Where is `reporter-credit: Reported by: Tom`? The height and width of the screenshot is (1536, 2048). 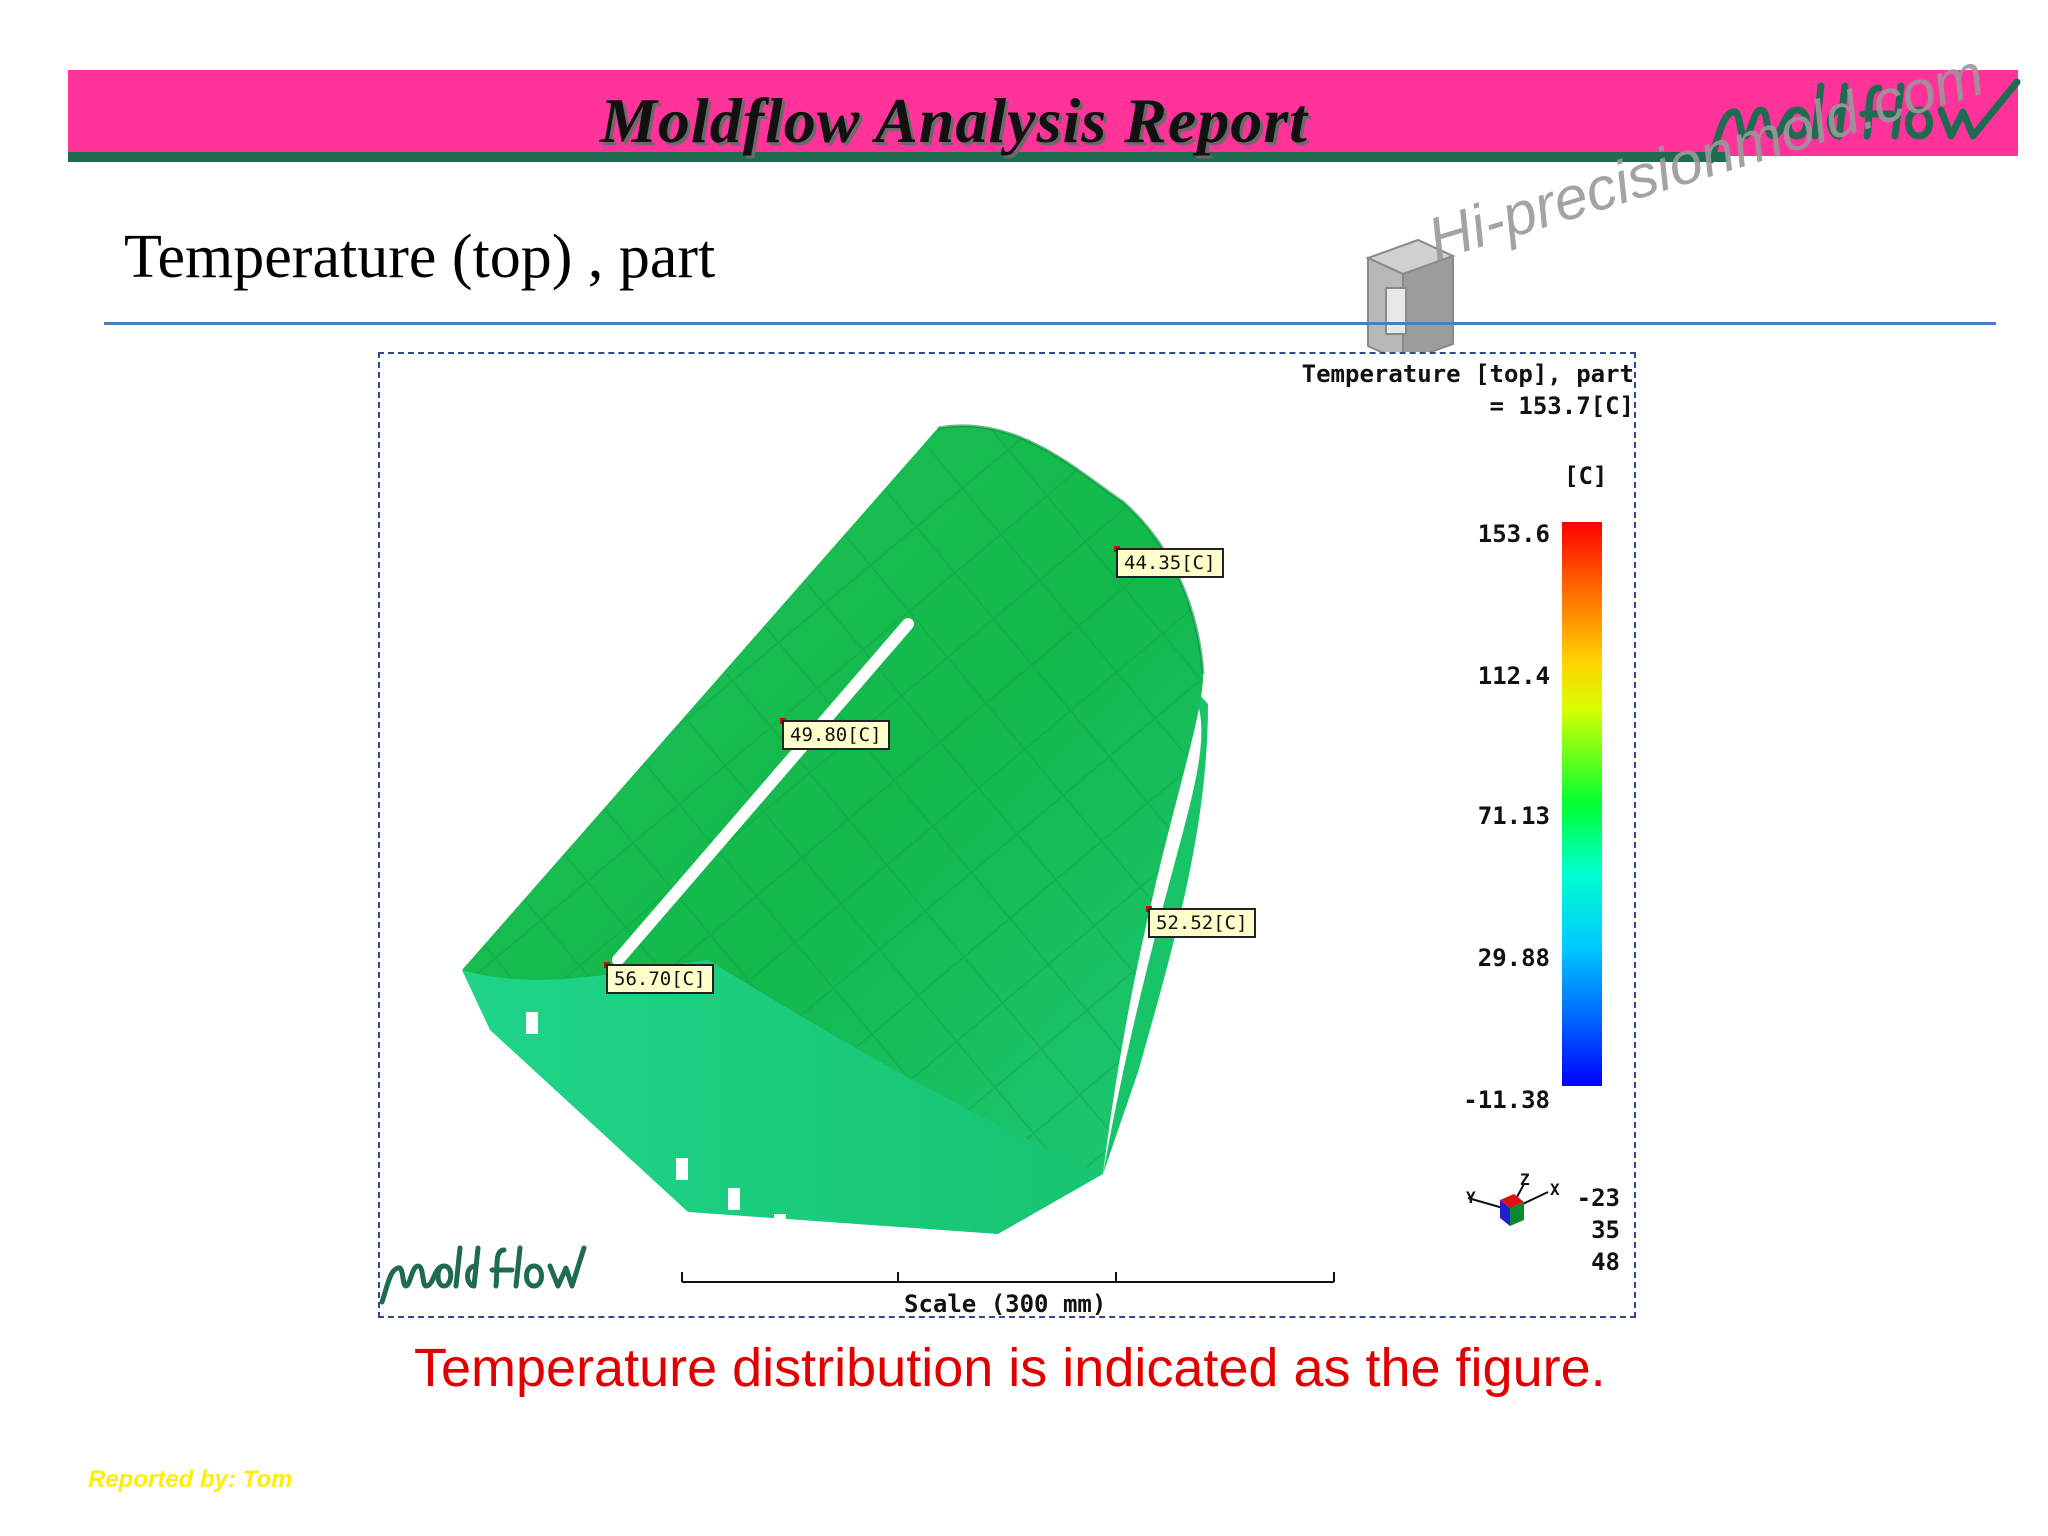
reporter-credit: Reported by: Tom is located at coordinates (190, 1479).